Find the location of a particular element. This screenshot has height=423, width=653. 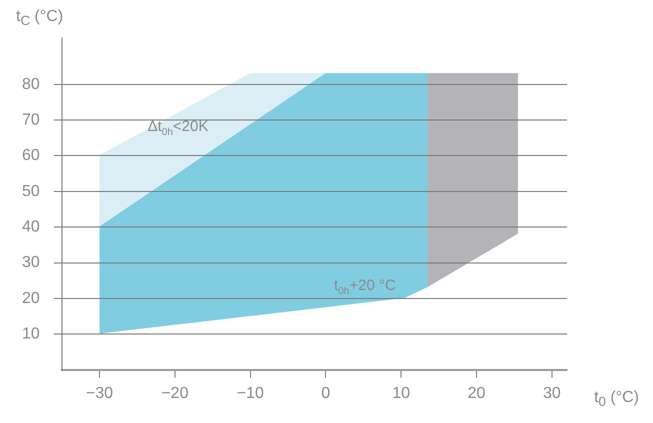

x-tick-label: 0 is located at coordinates (325, 393).